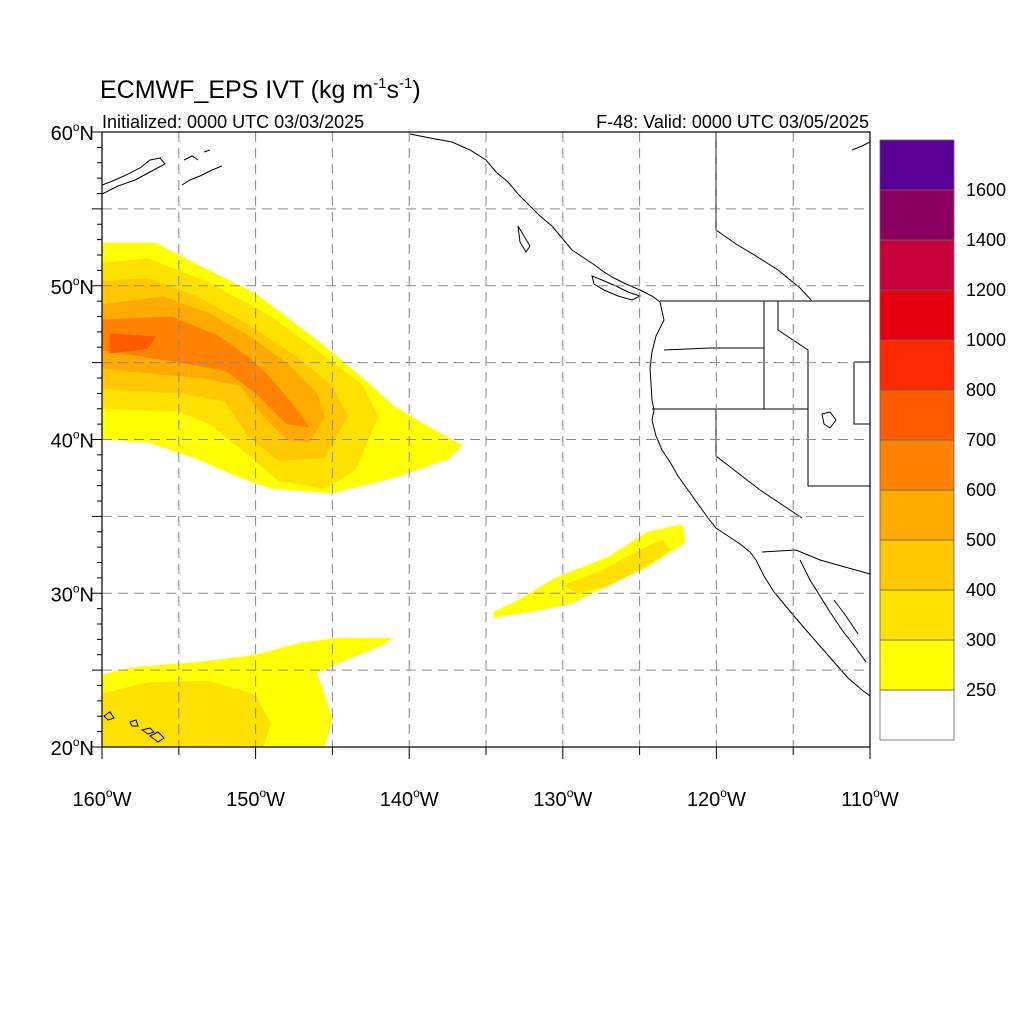 The height and width of the screenshot is (1024, 1024). Describe the element at coordinates (986, 190) in the screenshot. I see `colorbar-label: 1600` at that location.